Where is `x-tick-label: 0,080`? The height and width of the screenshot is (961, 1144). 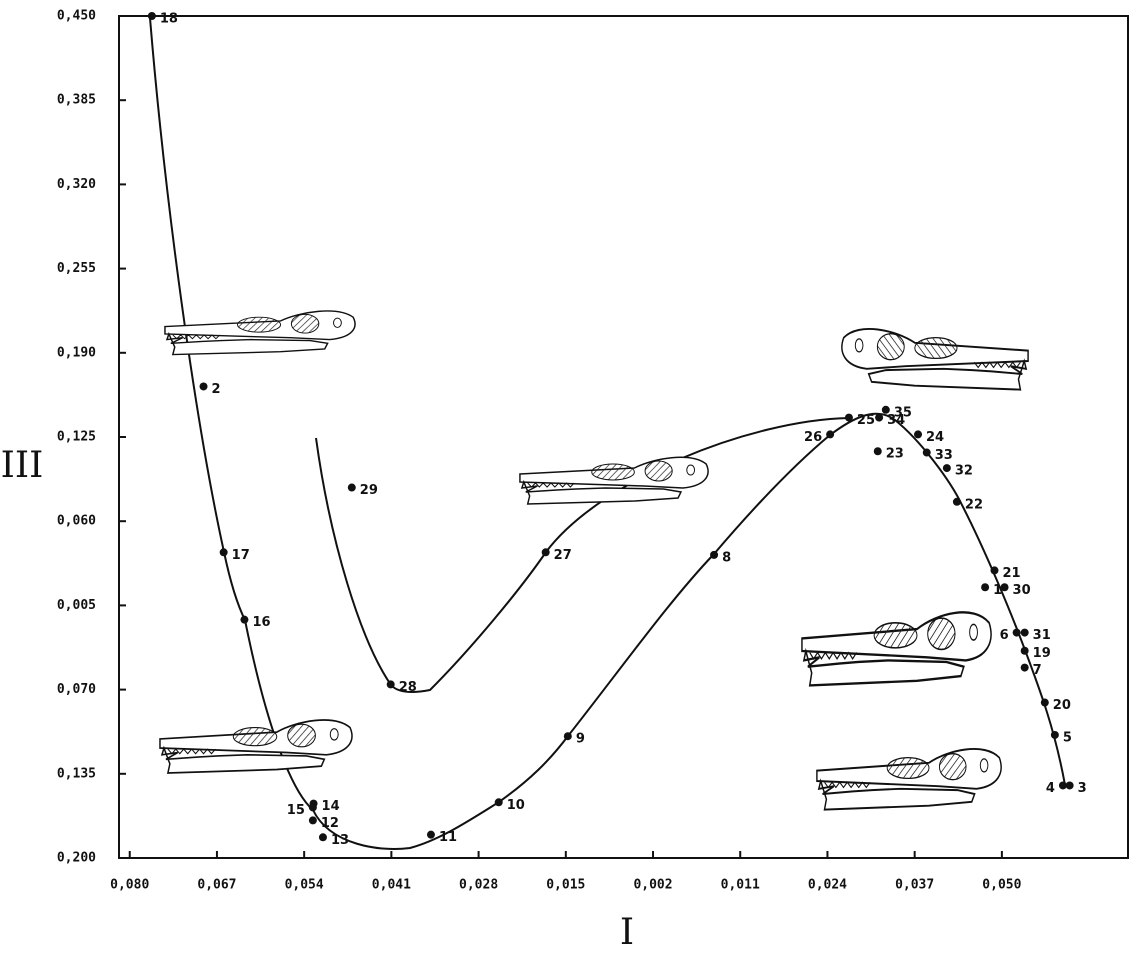
x-tick-label: 0,080 is located at coordinates (129, 885).